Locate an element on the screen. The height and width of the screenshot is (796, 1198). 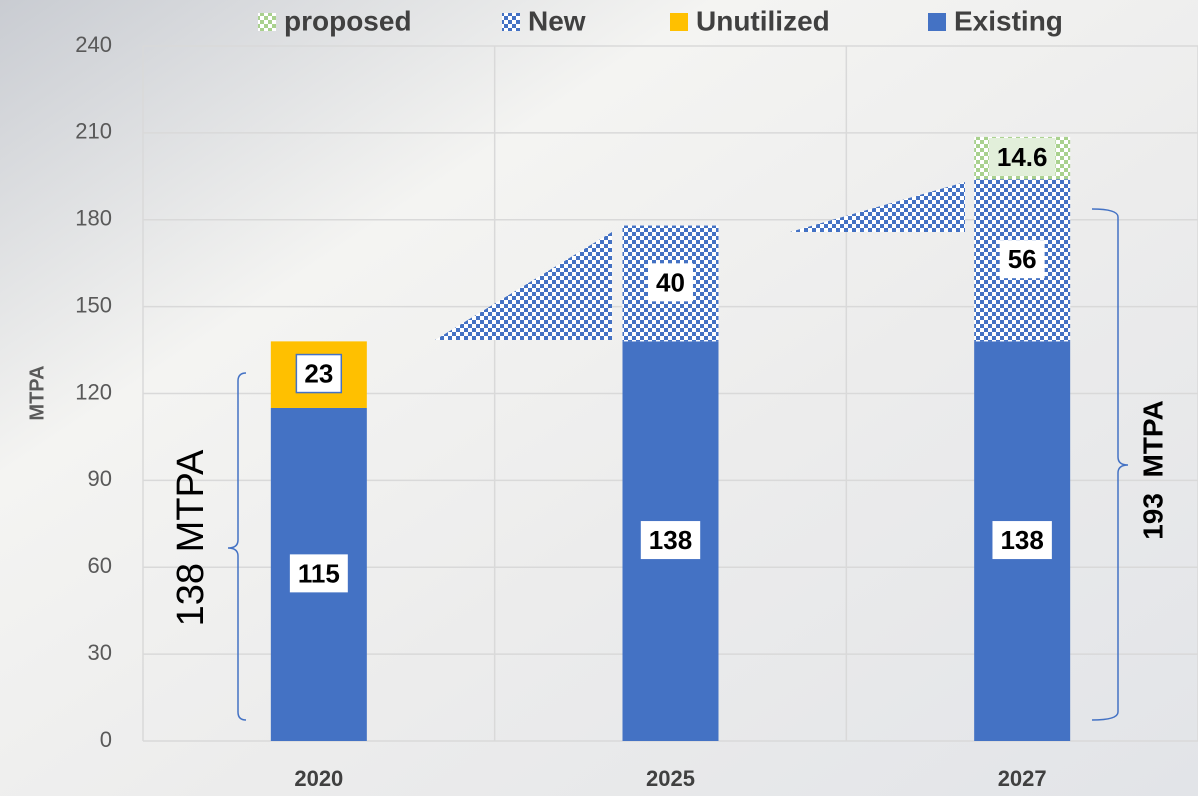
legend-label: New is located at coordinates (557, 20).